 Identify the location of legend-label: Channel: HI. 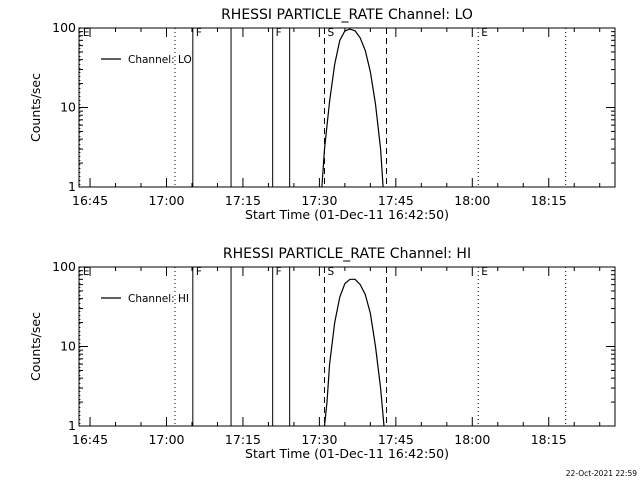
(158, 299).